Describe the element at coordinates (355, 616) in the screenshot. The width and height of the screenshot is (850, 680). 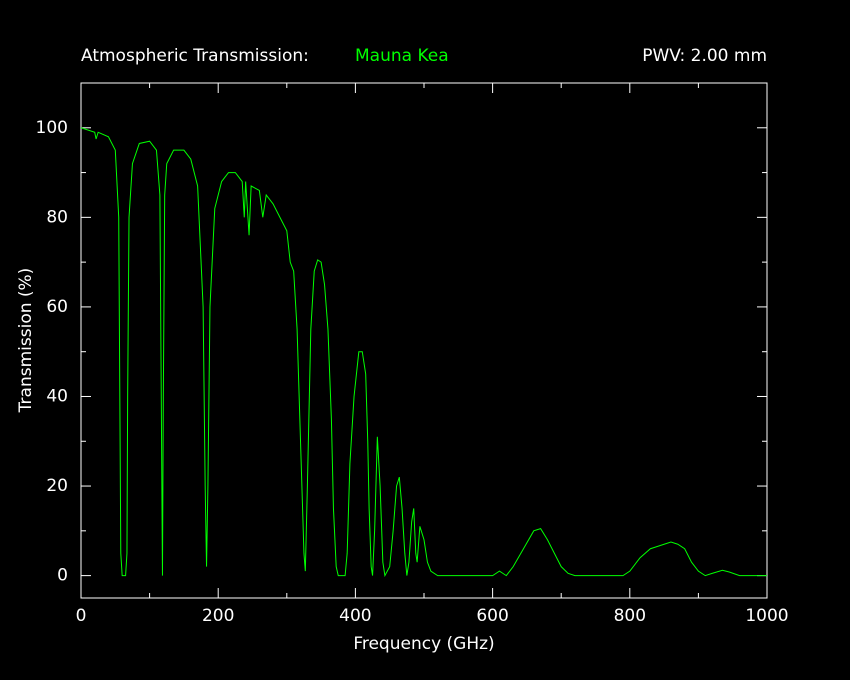
I see `x-tick-label: 400` at that location.